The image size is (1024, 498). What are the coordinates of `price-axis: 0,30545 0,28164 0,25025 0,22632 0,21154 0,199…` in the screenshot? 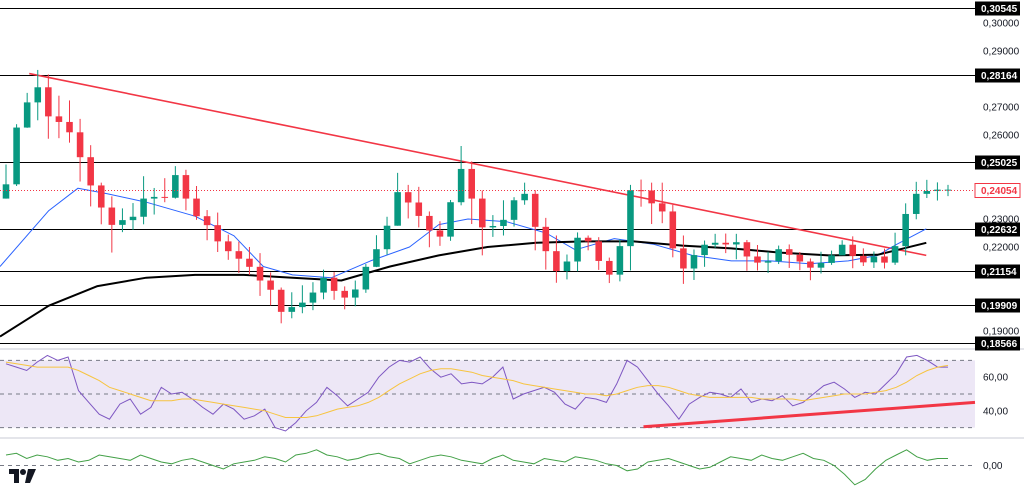 It's located at (997, 237).